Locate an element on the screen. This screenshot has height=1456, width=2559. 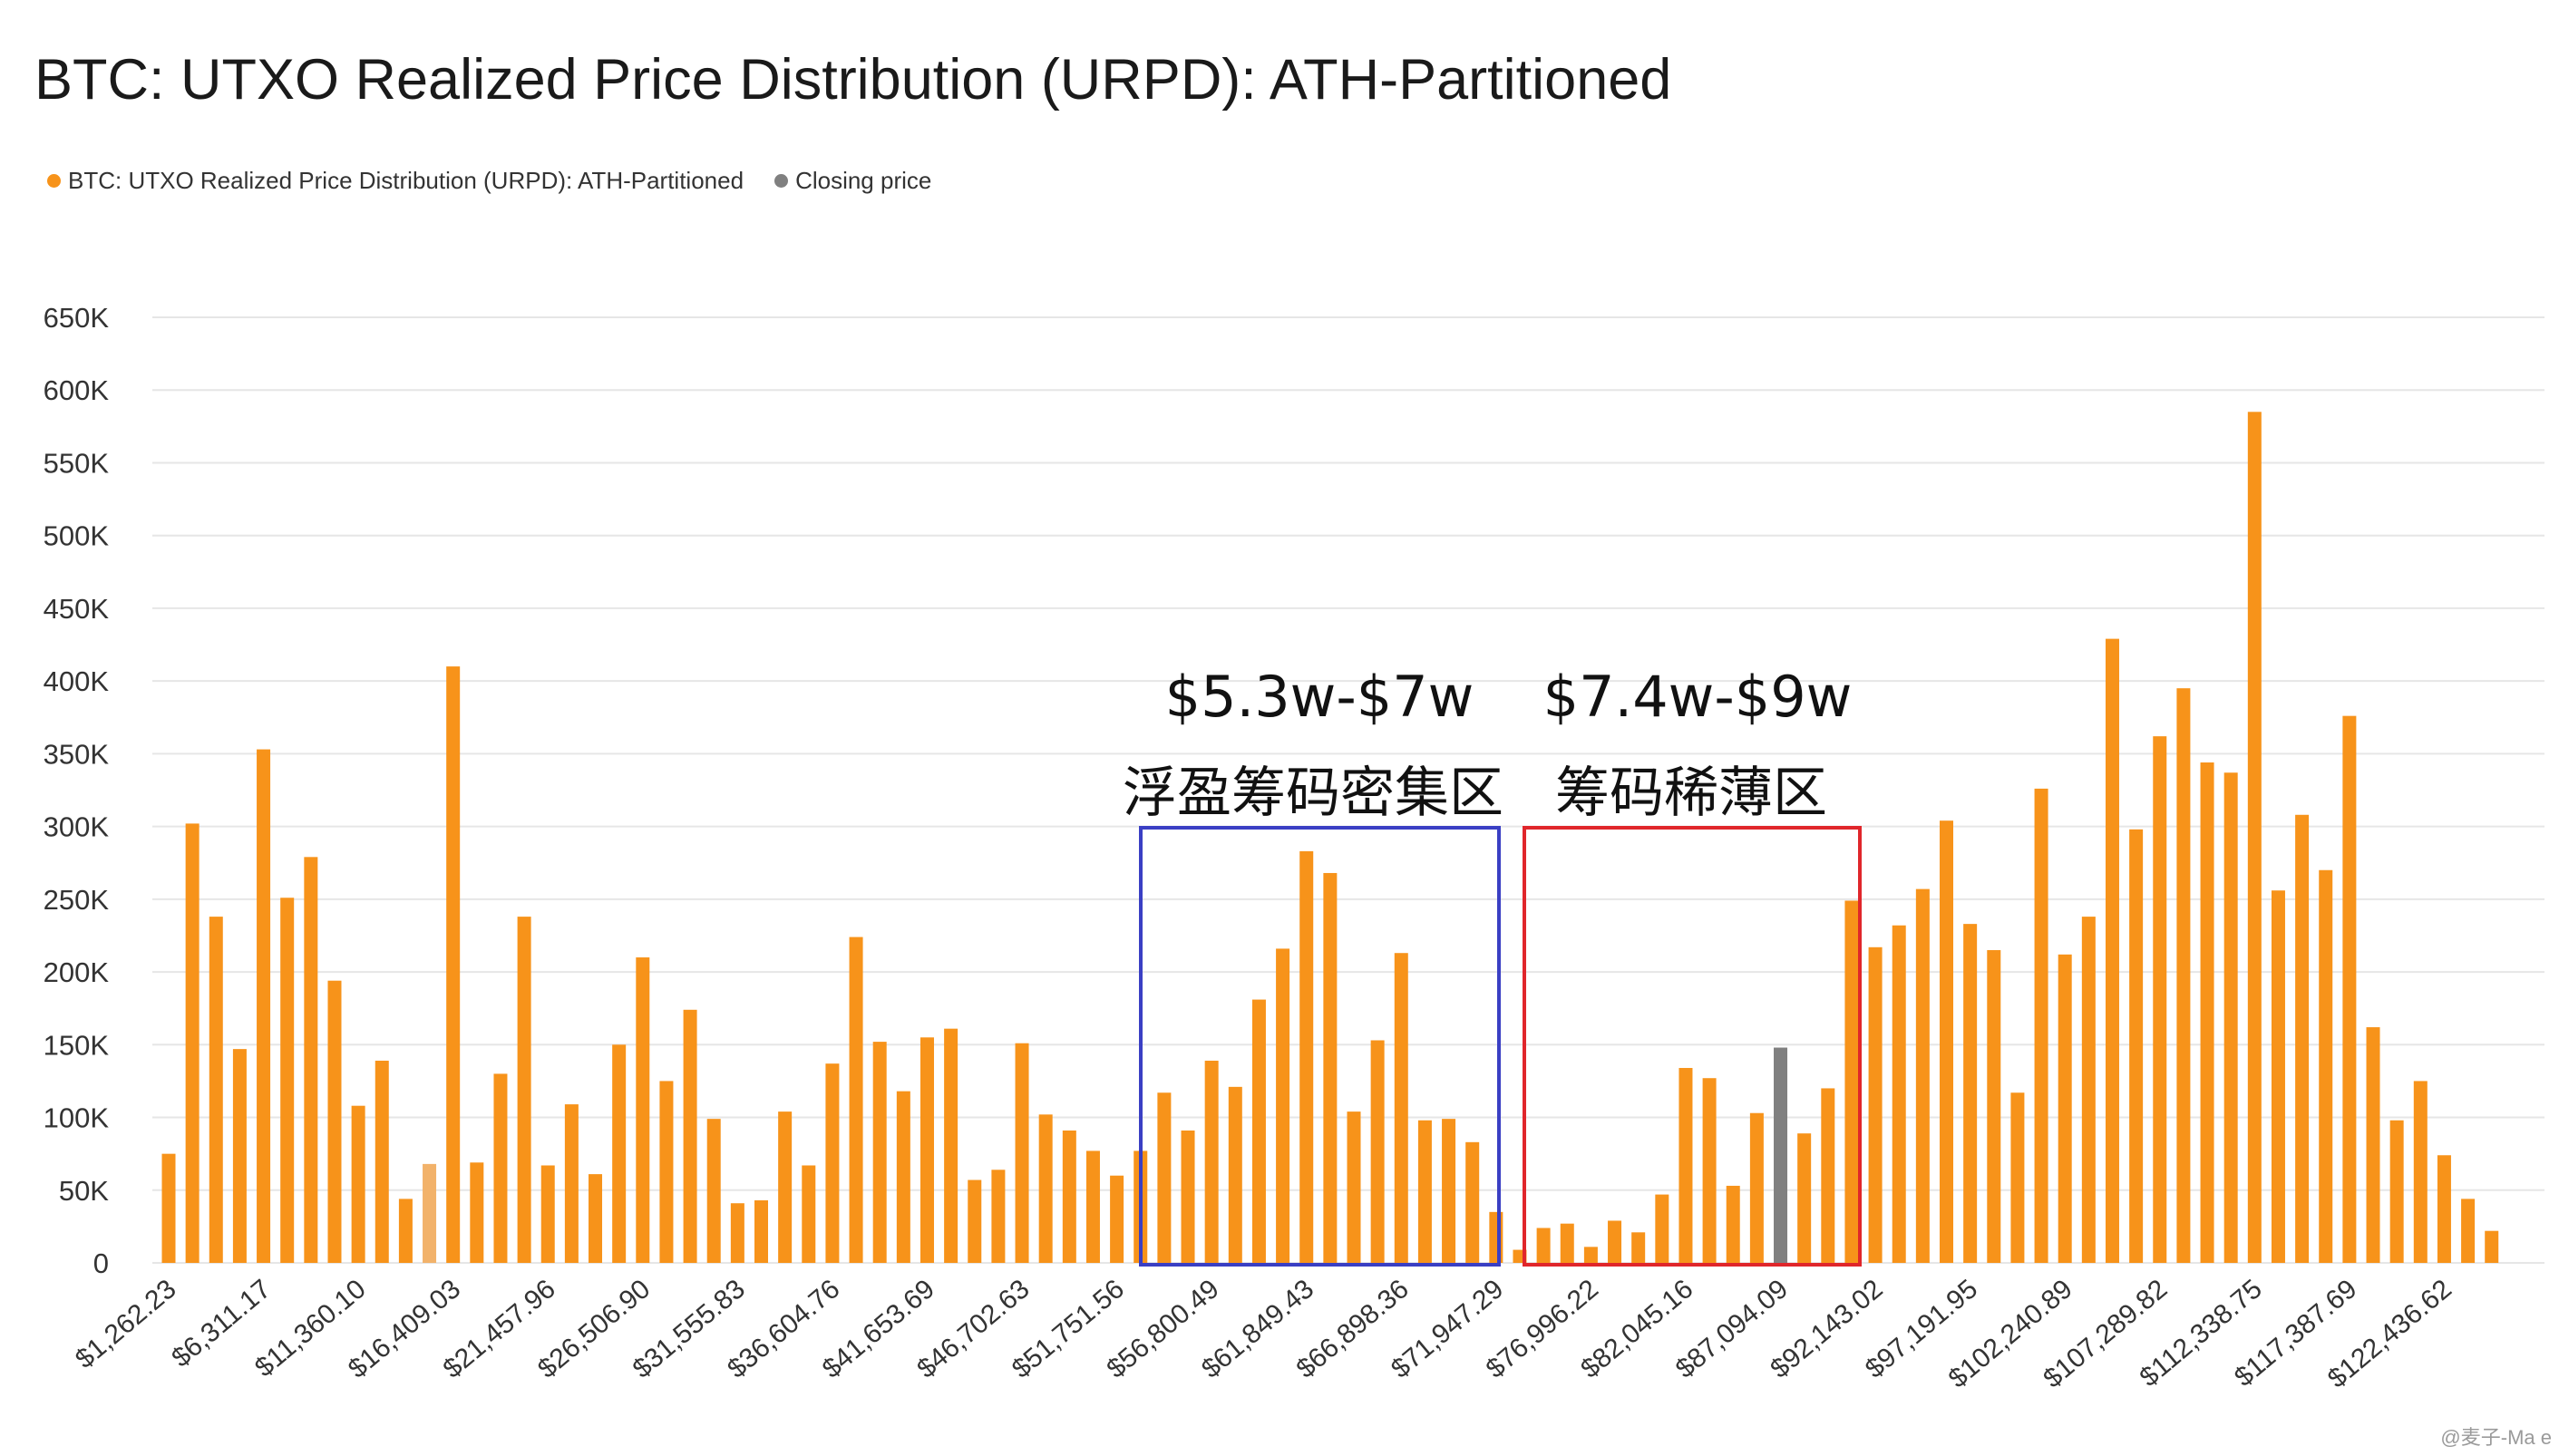
closing-price-bar is located at coordinates (1781, 1155).